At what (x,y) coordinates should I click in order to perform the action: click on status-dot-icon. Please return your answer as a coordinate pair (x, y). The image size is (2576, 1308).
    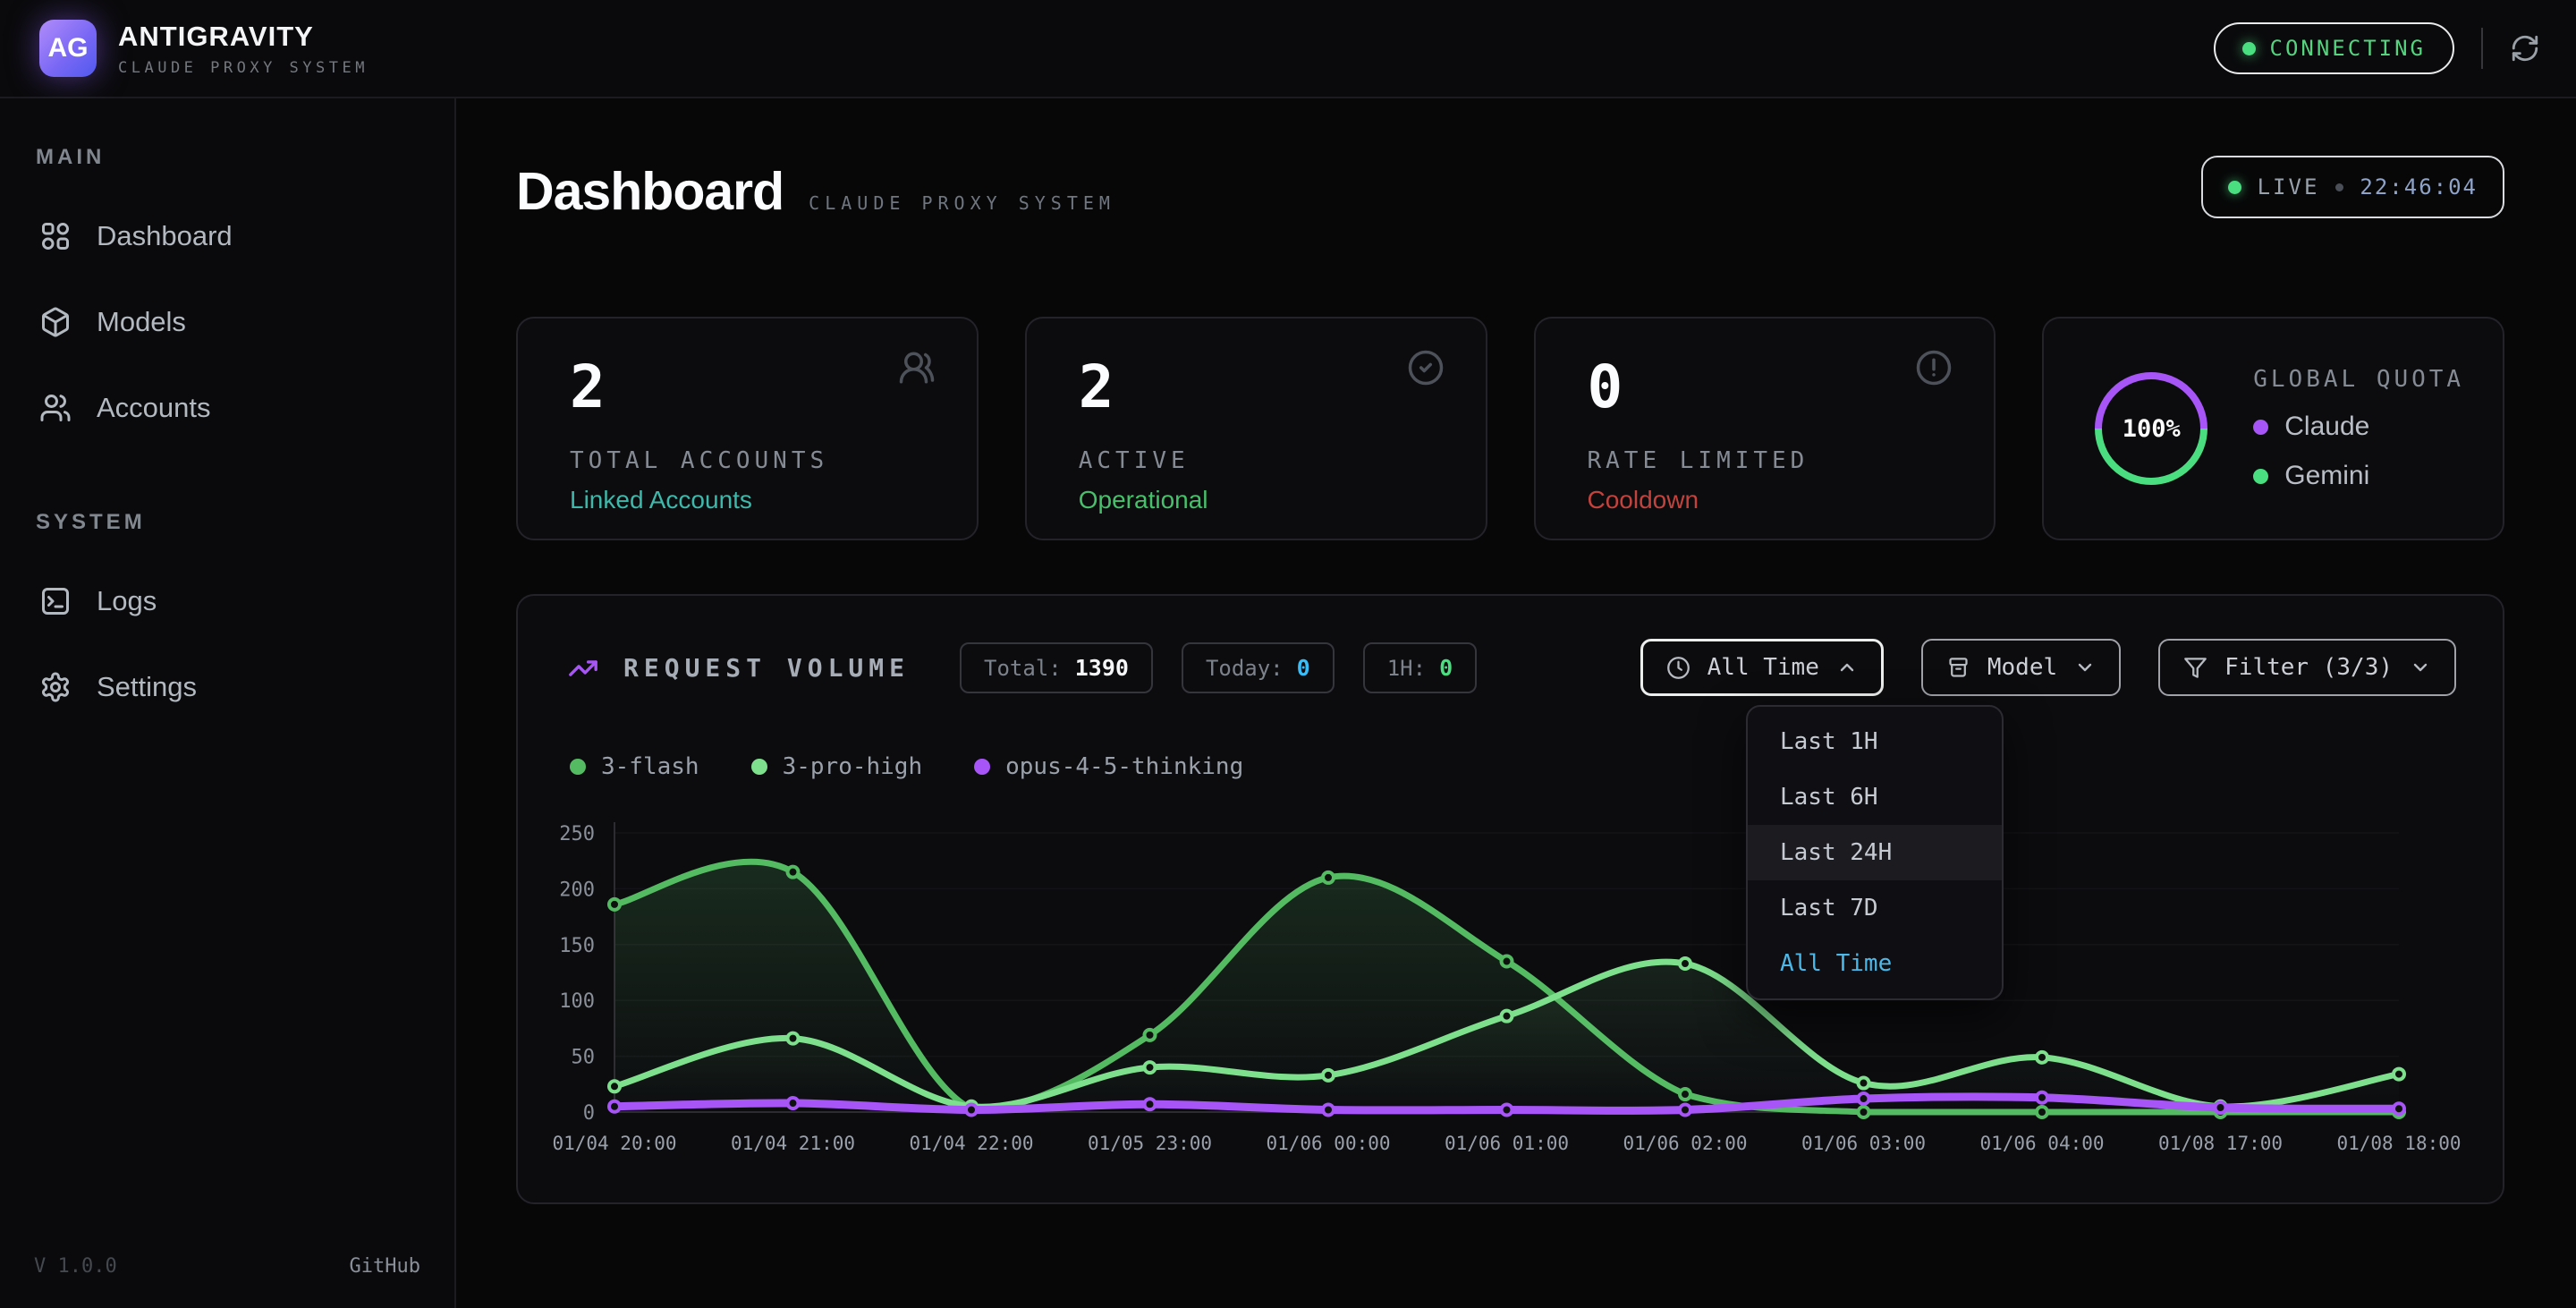
    Looking at the image, I should click on (2248, 48).